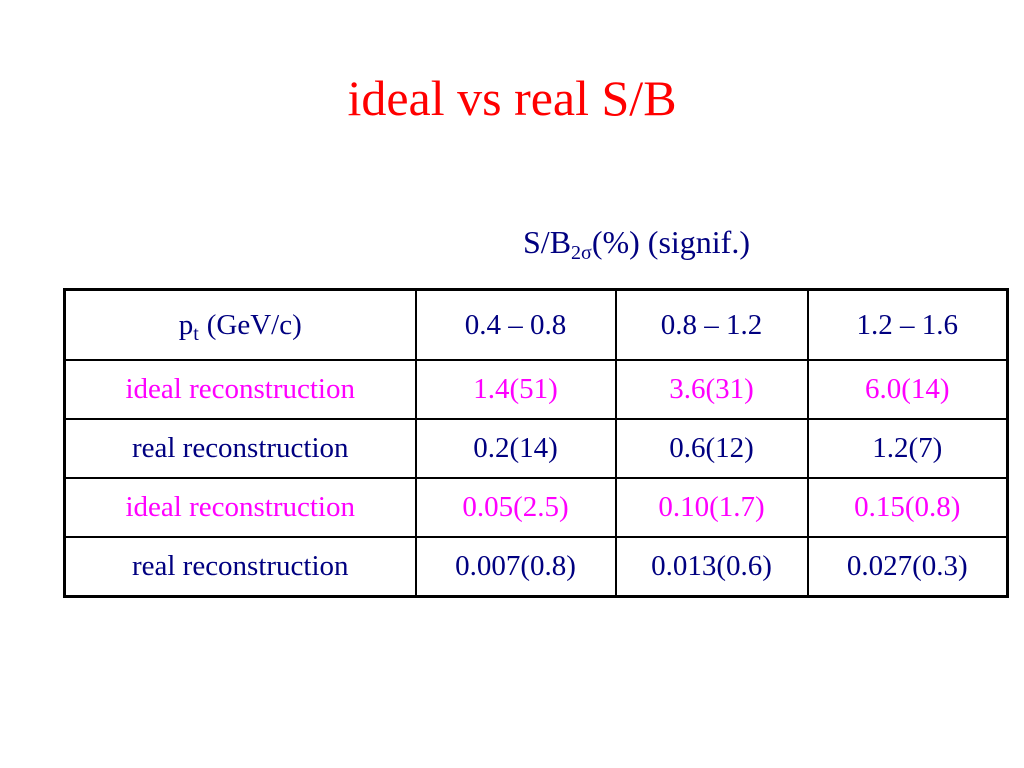 The width and height of the screenshot is (1024, 768). Describe the element at coordinates (515, 567) in the screenshot. I see `cell: 0.007(0.8)` at that location.